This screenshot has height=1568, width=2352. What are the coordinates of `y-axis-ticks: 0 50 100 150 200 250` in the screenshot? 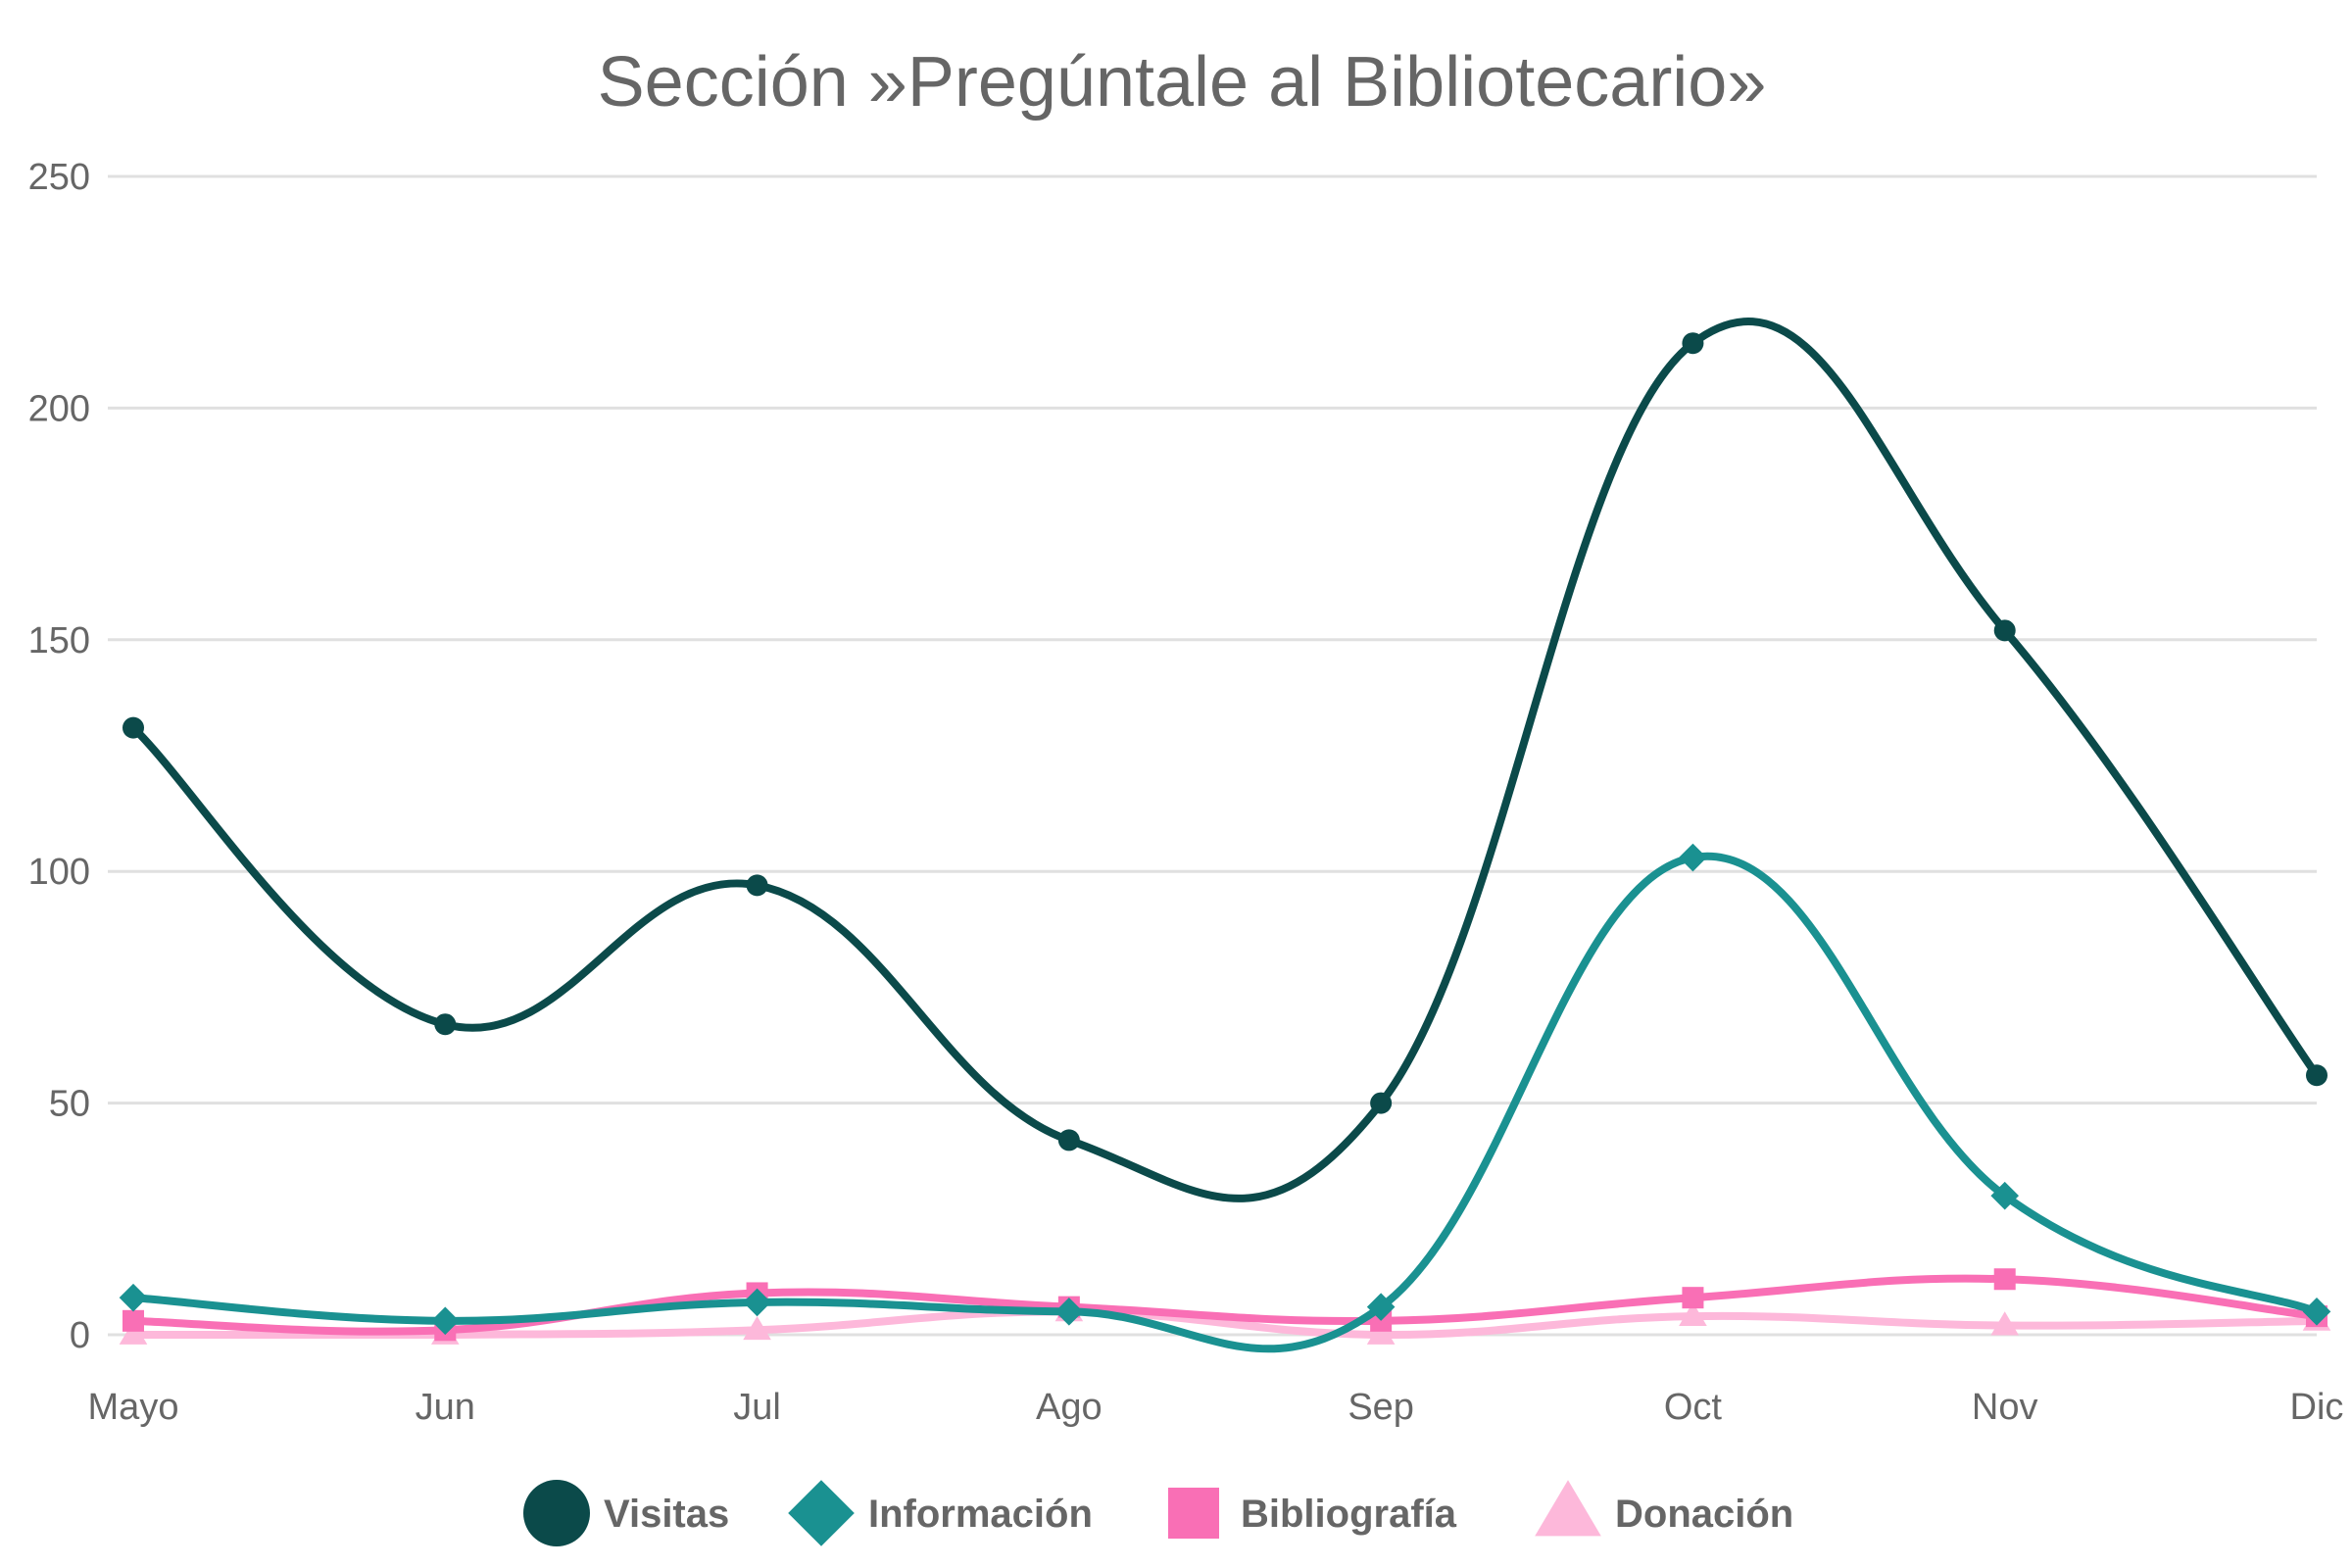 It's located at (59, 756).